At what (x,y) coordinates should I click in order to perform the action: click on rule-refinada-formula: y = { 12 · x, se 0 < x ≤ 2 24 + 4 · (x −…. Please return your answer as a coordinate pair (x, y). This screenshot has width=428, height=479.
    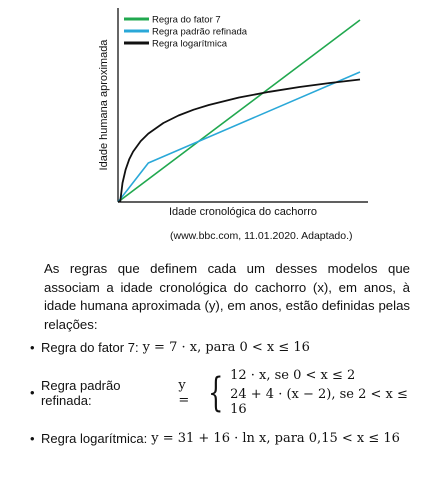
    Looking at the image, I should click on (303, 392).